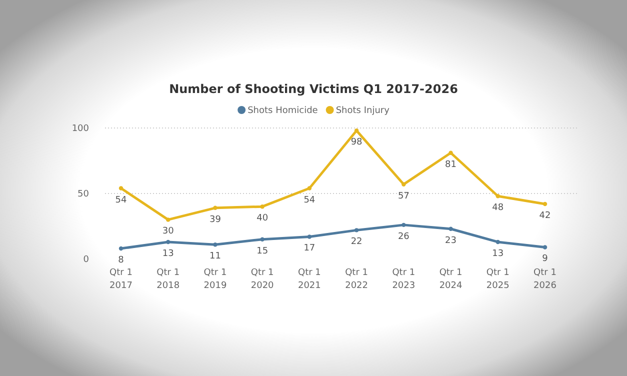 The height and width of the screenshot is (376, 627). What do you see at coordinates (356, 242) in the screenshot?
I see `data-label: 22` at bounding box center [356, 242].